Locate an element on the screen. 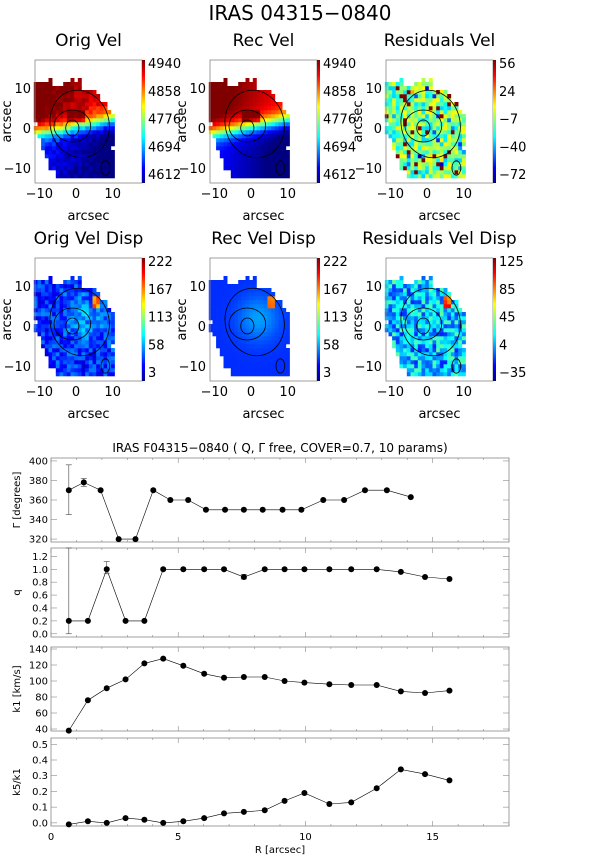  map-title: Residuals Vel Disp is located at coordinates (439, 239).